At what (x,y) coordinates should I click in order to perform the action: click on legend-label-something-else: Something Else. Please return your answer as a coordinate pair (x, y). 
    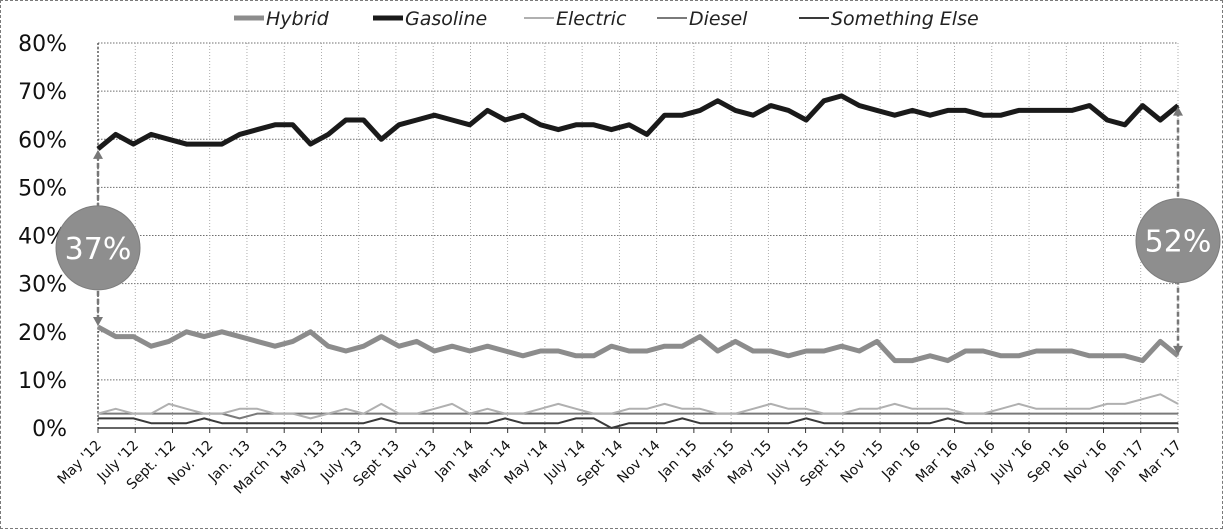
    Looking at the image, I should click on (905, 19).